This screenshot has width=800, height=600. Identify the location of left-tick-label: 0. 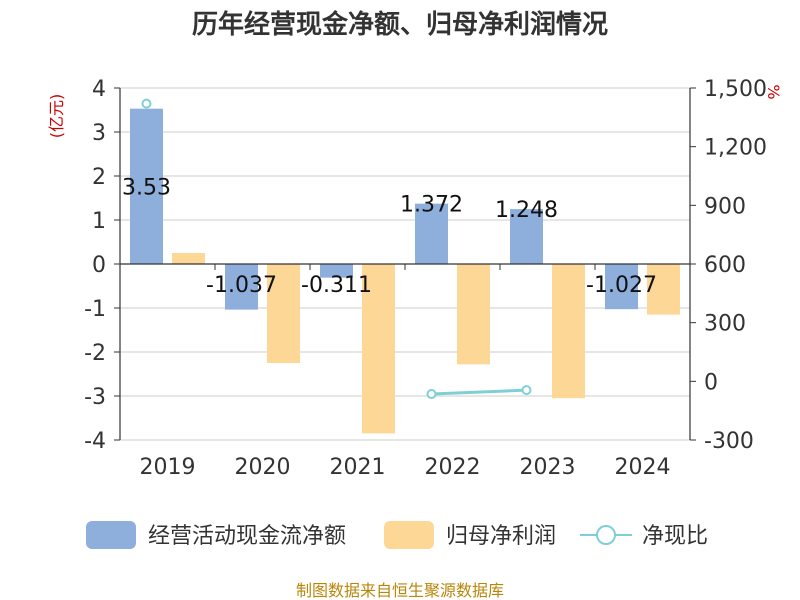
(99, 265).